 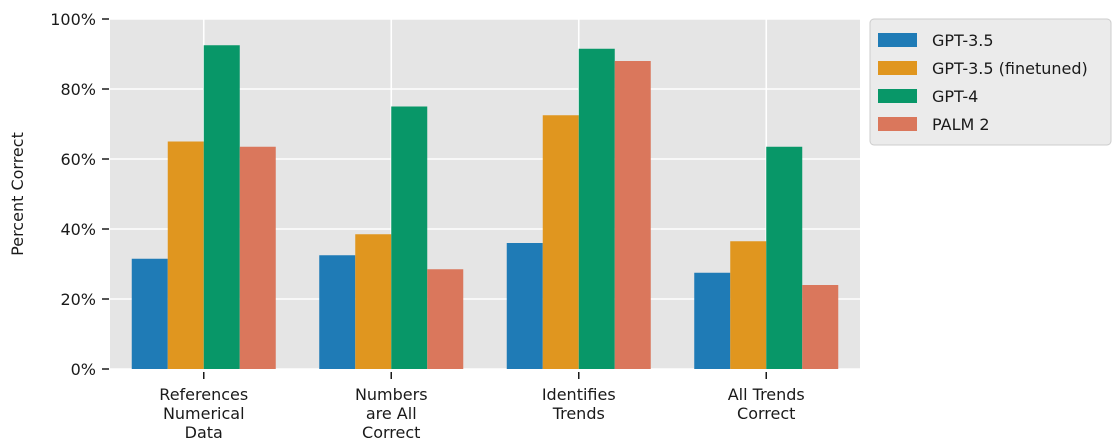 I want to click on y-axis: 0% 20% 40% 60% 80% 100%, so click(x=79, y=194).